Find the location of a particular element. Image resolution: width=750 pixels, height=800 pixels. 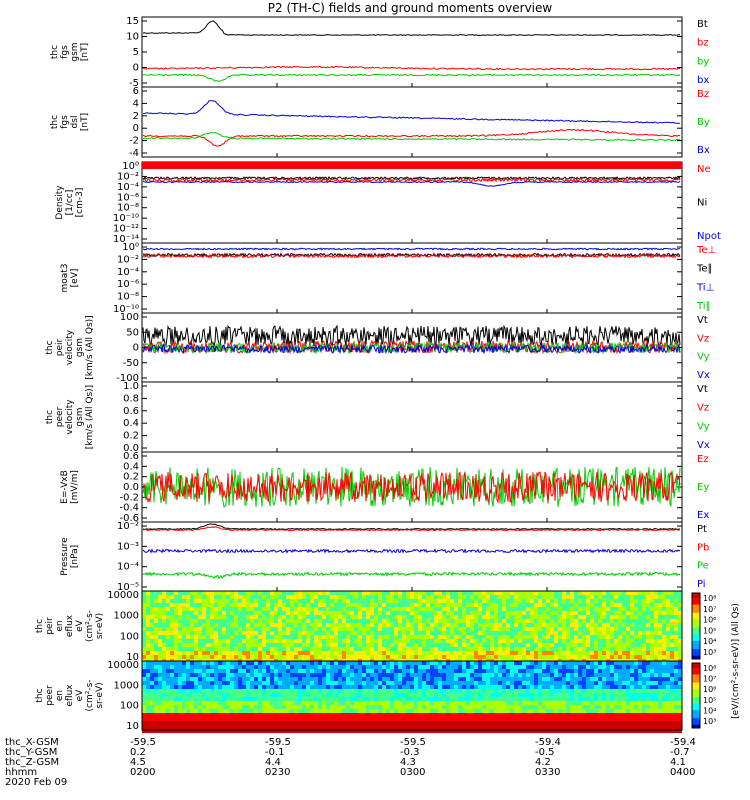

series-Ti-perp is located at coordinates (411, 249).